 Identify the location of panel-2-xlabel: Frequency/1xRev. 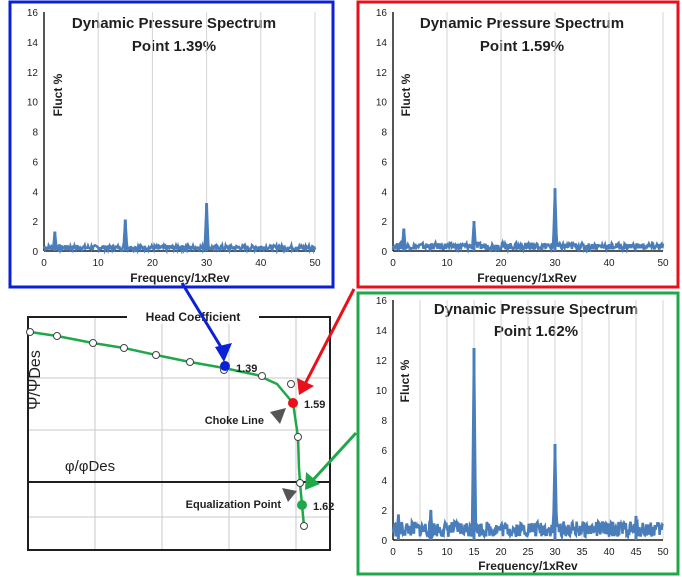
(527, 278).